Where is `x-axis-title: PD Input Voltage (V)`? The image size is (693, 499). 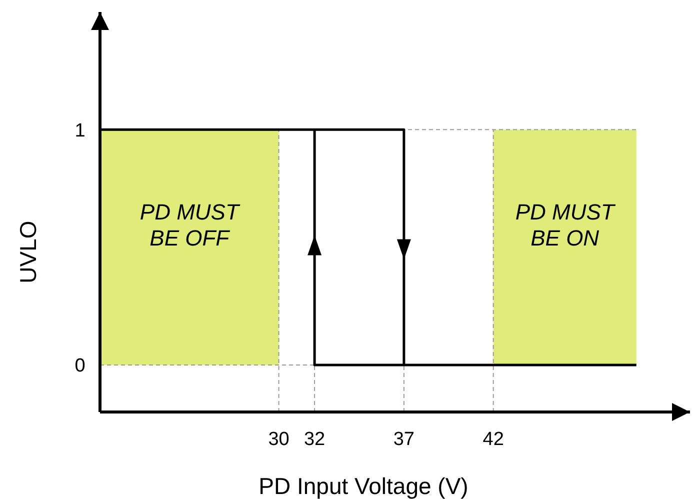
x-axis-title: PD Input Voltage (V) is located at coordinates (363, 486).